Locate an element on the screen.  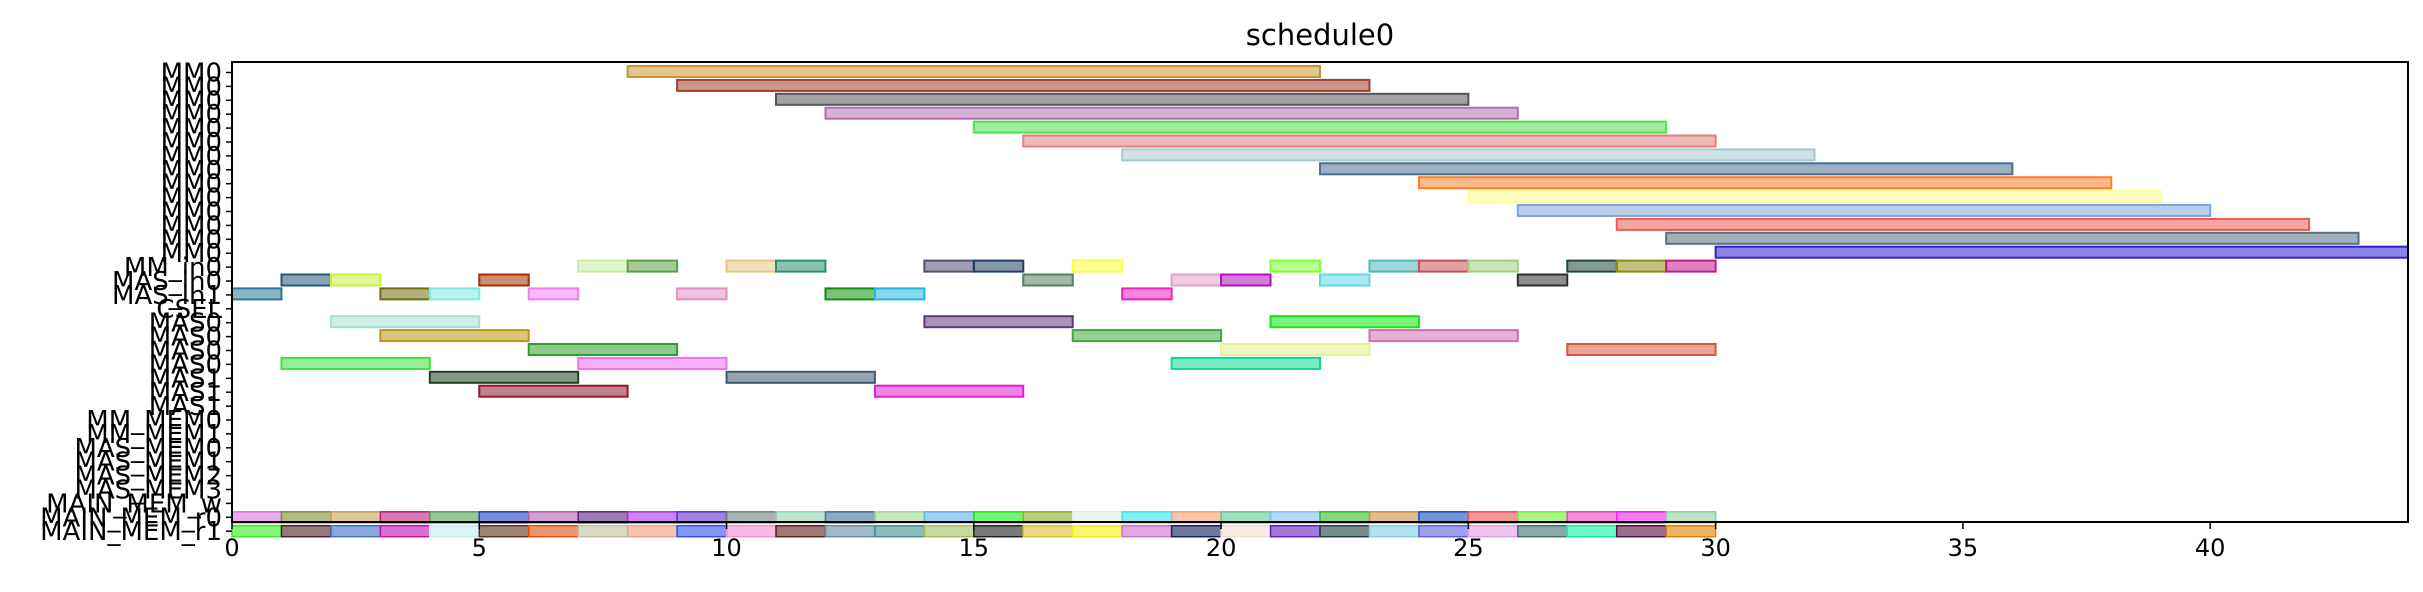
y-tick-label: MAS_MEM1 is located at coordinates (148, 463).